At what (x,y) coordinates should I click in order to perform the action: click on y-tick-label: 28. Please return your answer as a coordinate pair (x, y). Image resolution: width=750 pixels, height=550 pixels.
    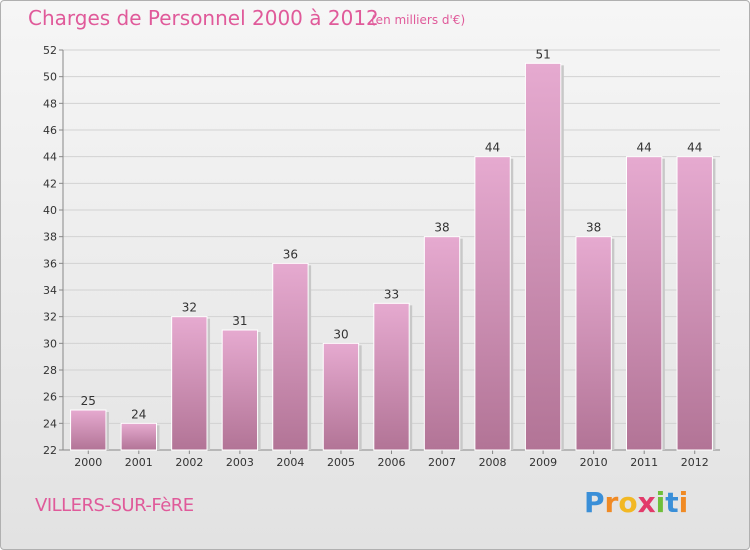
    Looking at the image, I should click on (50, 370).